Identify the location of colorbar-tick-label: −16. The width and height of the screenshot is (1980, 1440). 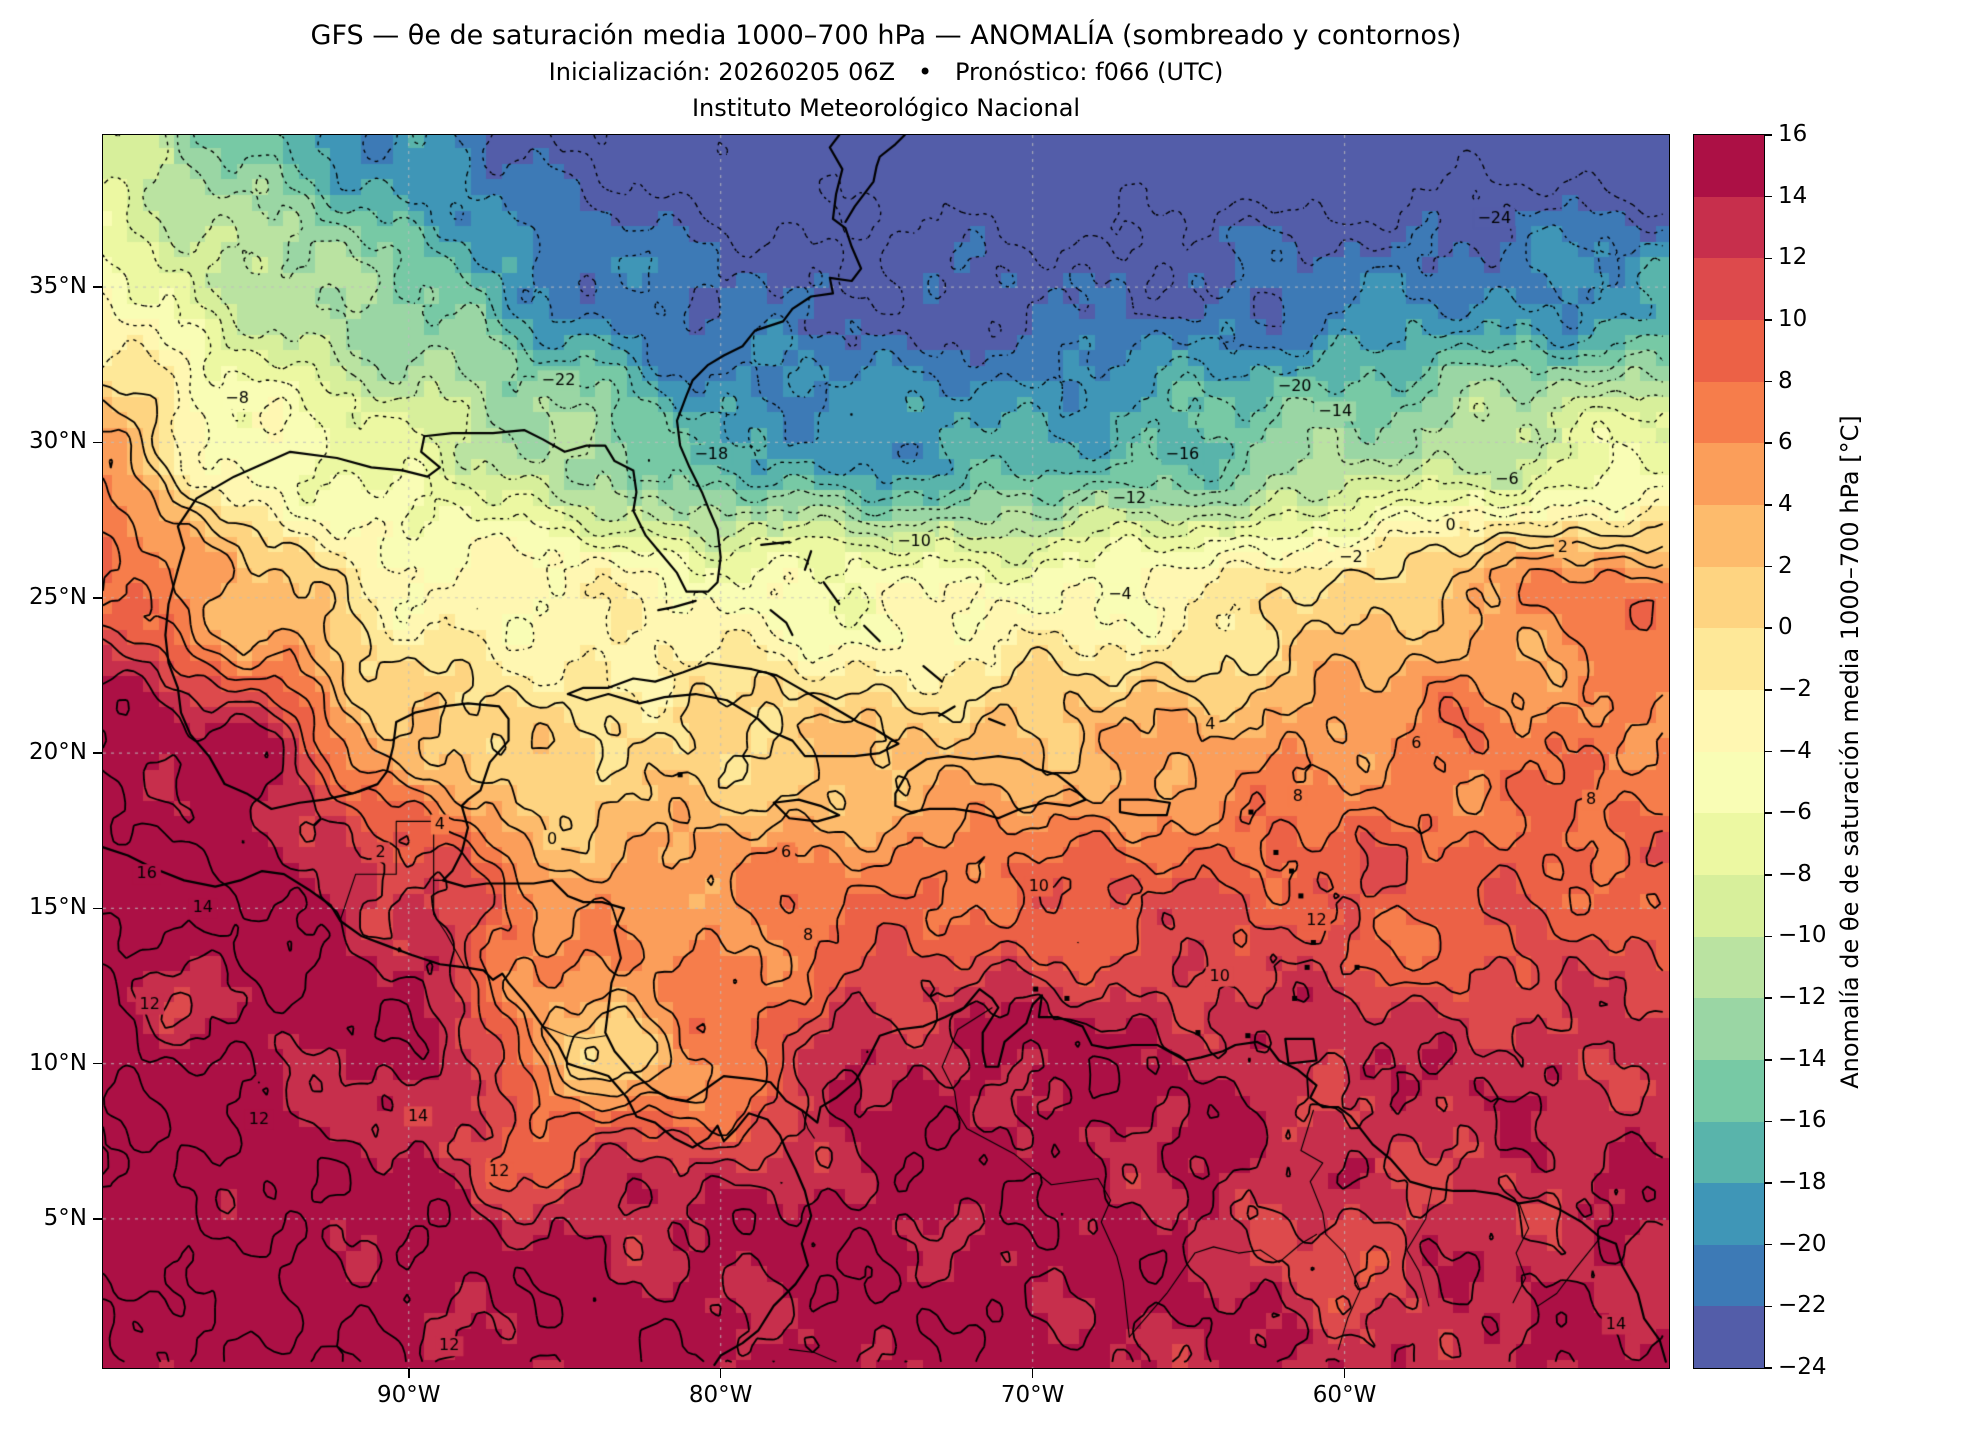
(1802, 1120).